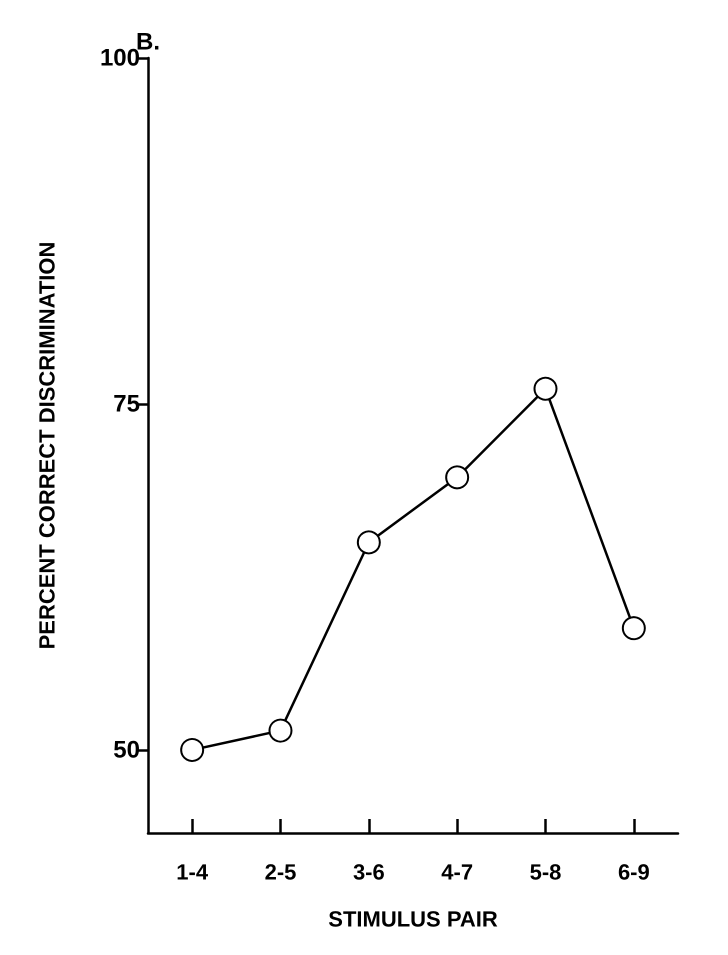 Image resolution: width=728 pixels, height=955 pixels. Describe the element at coordinates (192, 872) in the screenshot. I see `x-tick-label: 1-4` at that location.